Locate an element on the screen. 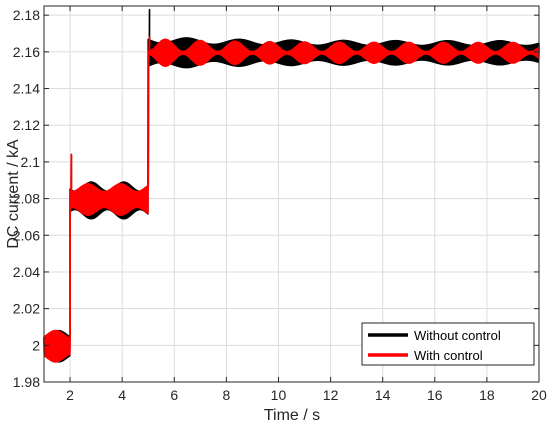 Image resolution: width=550 pixels, height=431 pixels. legend-box is located at coordinates (448, 344).